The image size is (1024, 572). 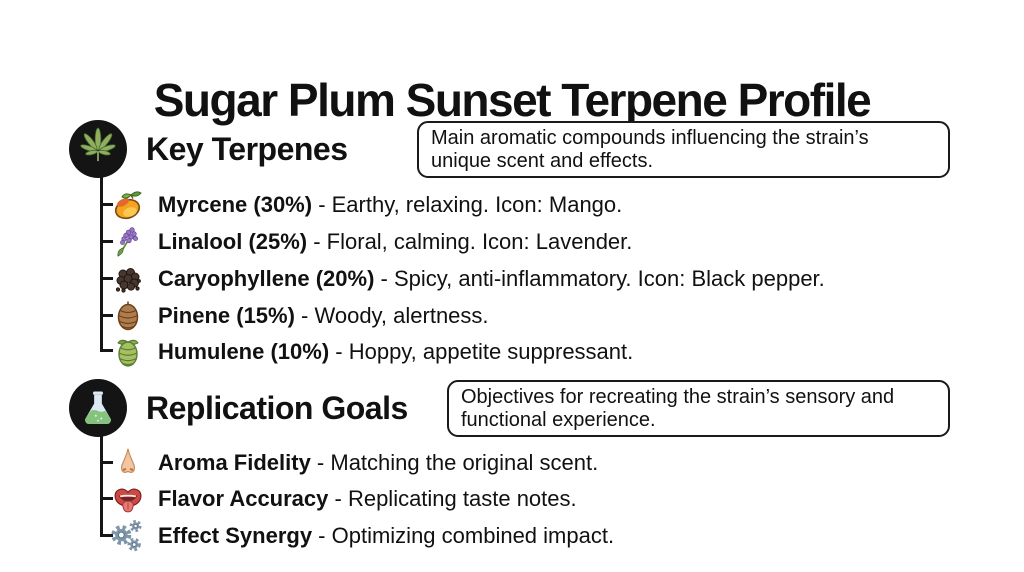 What do you see at coordinates (467, 204) in the screenshot?
I see `item-detail: - Earthy, relaxing. Icon: Mango.` at bounding box center [467, 204].